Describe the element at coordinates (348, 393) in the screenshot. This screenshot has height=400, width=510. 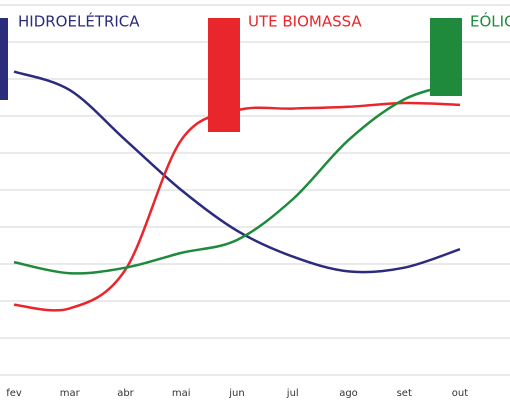
I see `x-tick-label: ago` at that location.